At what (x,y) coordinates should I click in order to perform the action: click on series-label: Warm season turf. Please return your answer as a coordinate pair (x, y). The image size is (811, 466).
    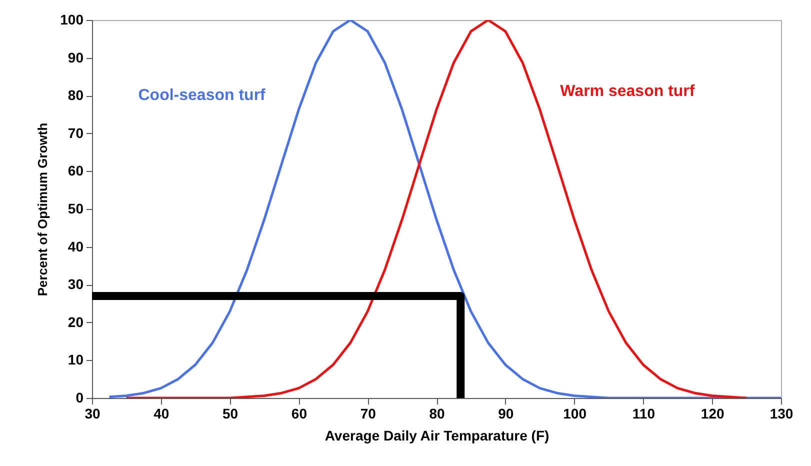
    Looking at the image, I should click on (628, 91).